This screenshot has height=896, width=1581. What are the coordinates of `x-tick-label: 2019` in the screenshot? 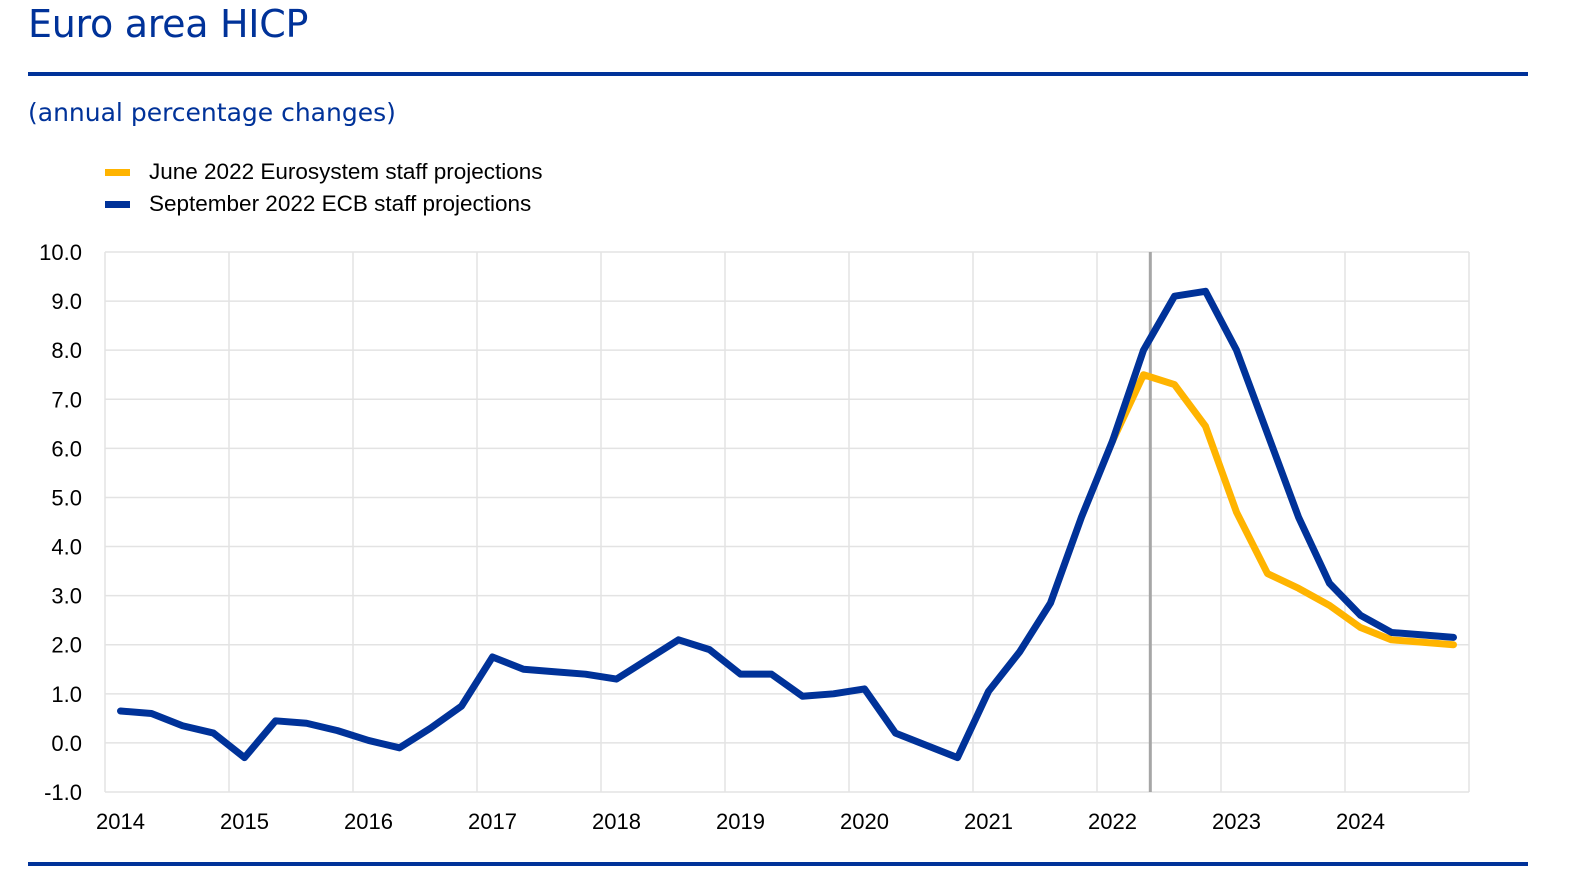 It's located at (740, 821).